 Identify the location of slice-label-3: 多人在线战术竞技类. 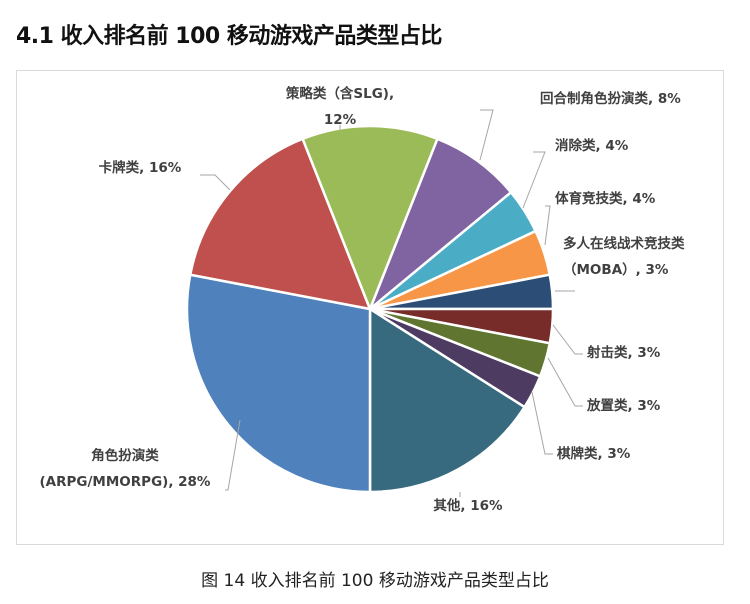
(624, 243).